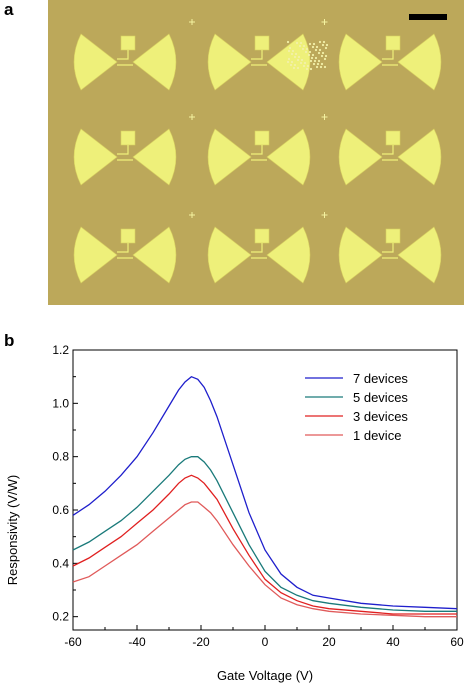 The height and width of the screenshot is (685, 466). What do you see at coordinates (60, 510) in the screenshot?
I see `y-tick-label: 0.6` at bounding box center [60, 510].